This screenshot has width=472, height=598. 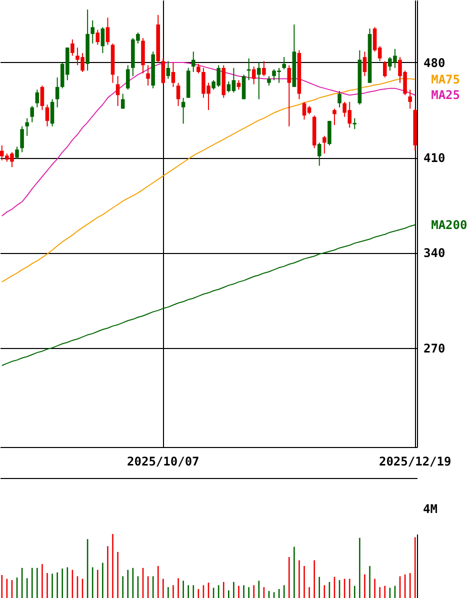 What do you see at coordinates (435, 63) in the screenshot?
I see `y-tick-label: 480` at bounding box center [435, 63].